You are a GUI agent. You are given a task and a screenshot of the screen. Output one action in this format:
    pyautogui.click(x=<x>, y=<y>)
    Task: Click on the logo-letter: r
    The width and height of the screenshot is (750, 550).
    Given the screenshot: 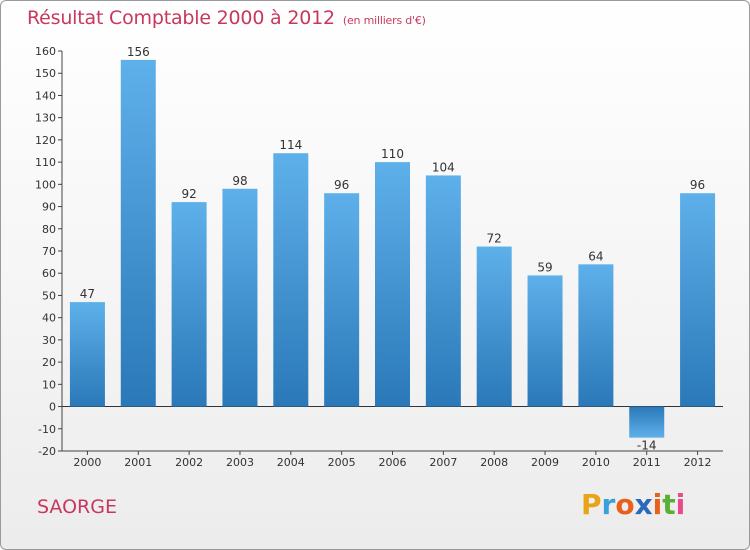 What is the action you would take?
    pyautogui.click(x=608, y=504)
    